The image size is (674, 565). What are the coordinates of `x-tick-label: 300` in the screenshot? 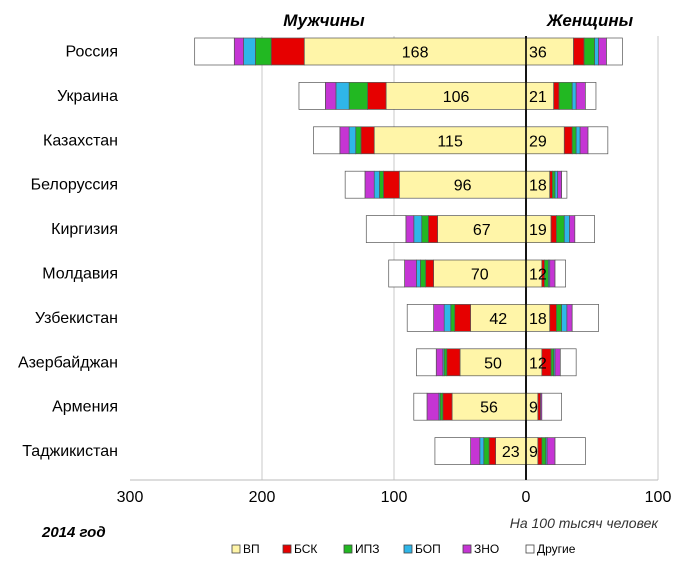 It's located at (130, 497).